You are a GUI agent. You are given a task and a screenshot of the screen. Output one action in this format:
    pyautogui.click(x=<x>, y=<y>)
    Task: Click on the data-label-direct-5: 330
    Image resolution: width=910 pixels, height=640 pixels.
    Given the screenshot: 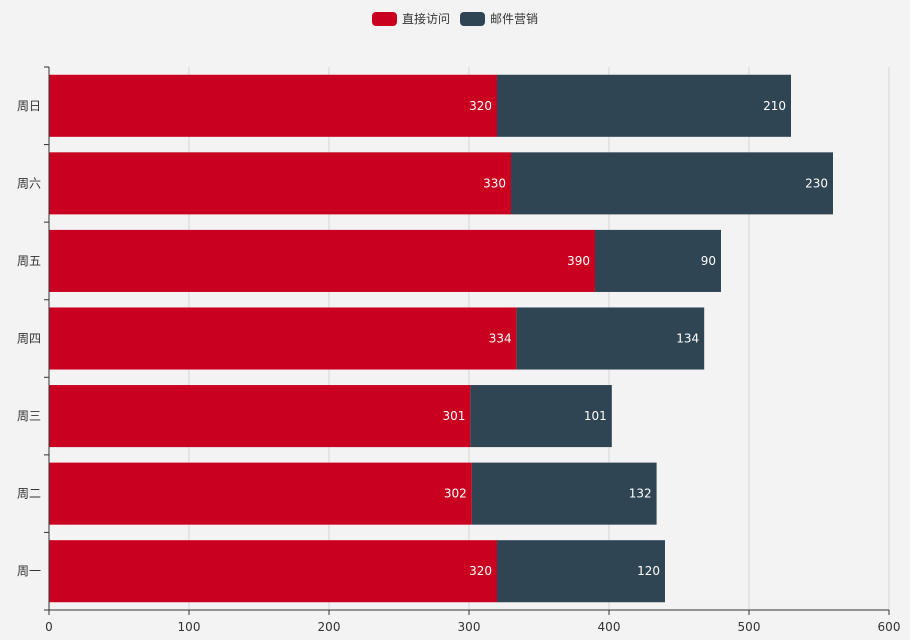 What is the action you would take?
    pyautogui.click(x=494, y=183)
    